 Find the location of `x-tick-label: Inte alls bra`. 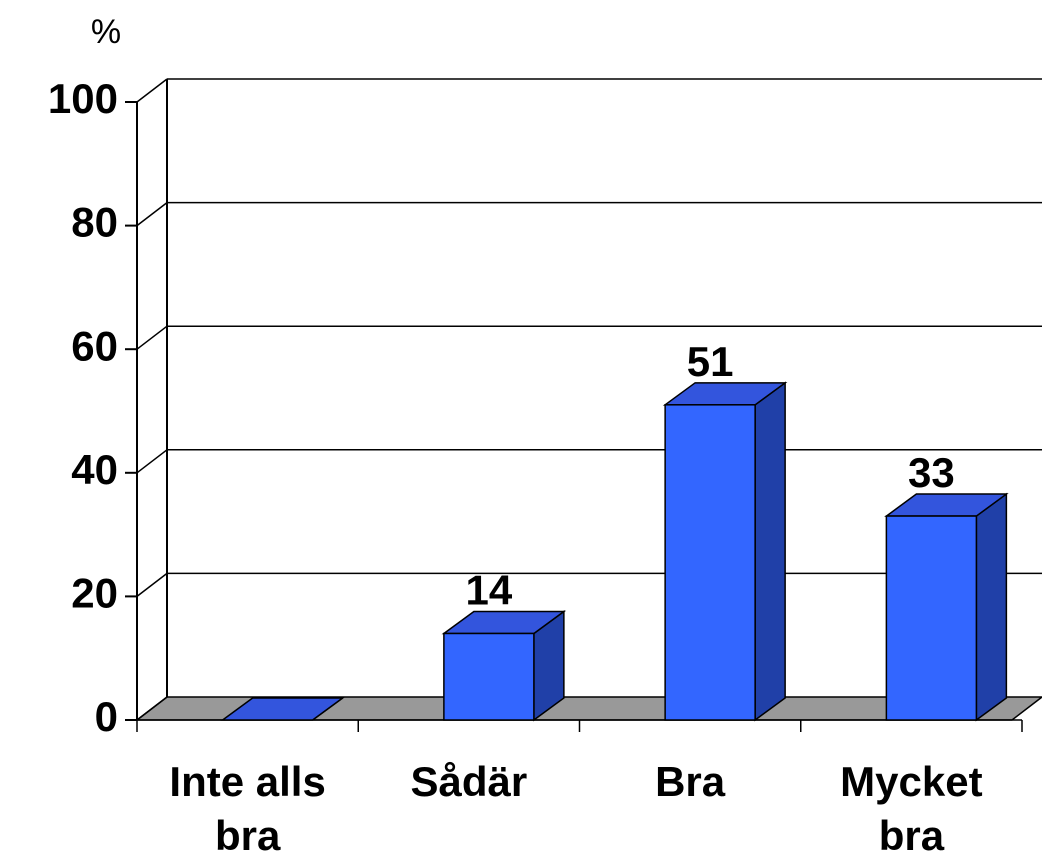

x-tick-label: Inte alls bra is located at coordinates (247, 807).